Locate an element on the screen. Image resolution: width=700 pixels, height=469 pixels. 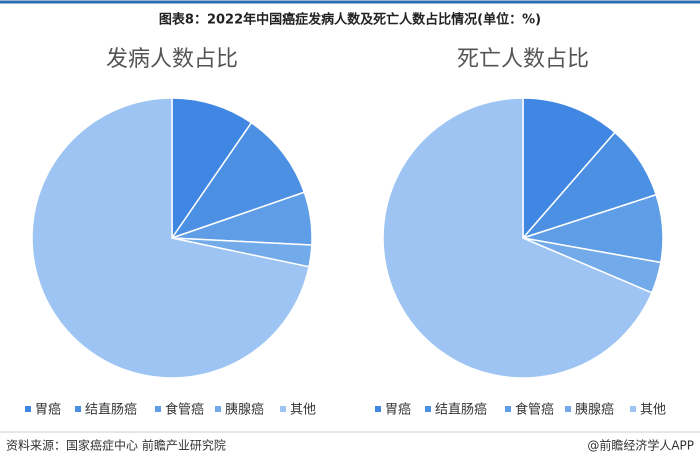
brand: @前瞻经济学人APP is located at coordinates (640, 445).